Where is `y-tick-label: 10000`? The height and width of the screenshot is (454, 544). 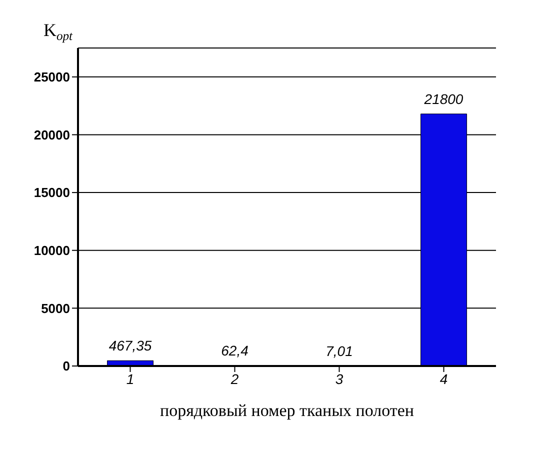 y-tick-label: 10000 is located at coordinates (52, 250).